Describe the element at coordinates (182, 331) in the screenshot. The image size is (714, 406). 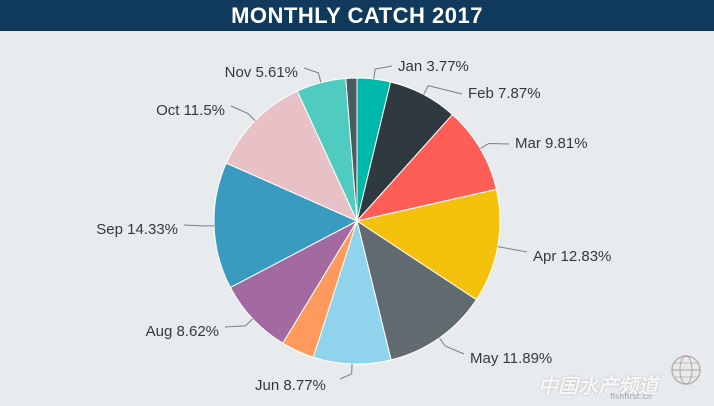
I see `data-label-aug: Aug 8.62%` at that location.